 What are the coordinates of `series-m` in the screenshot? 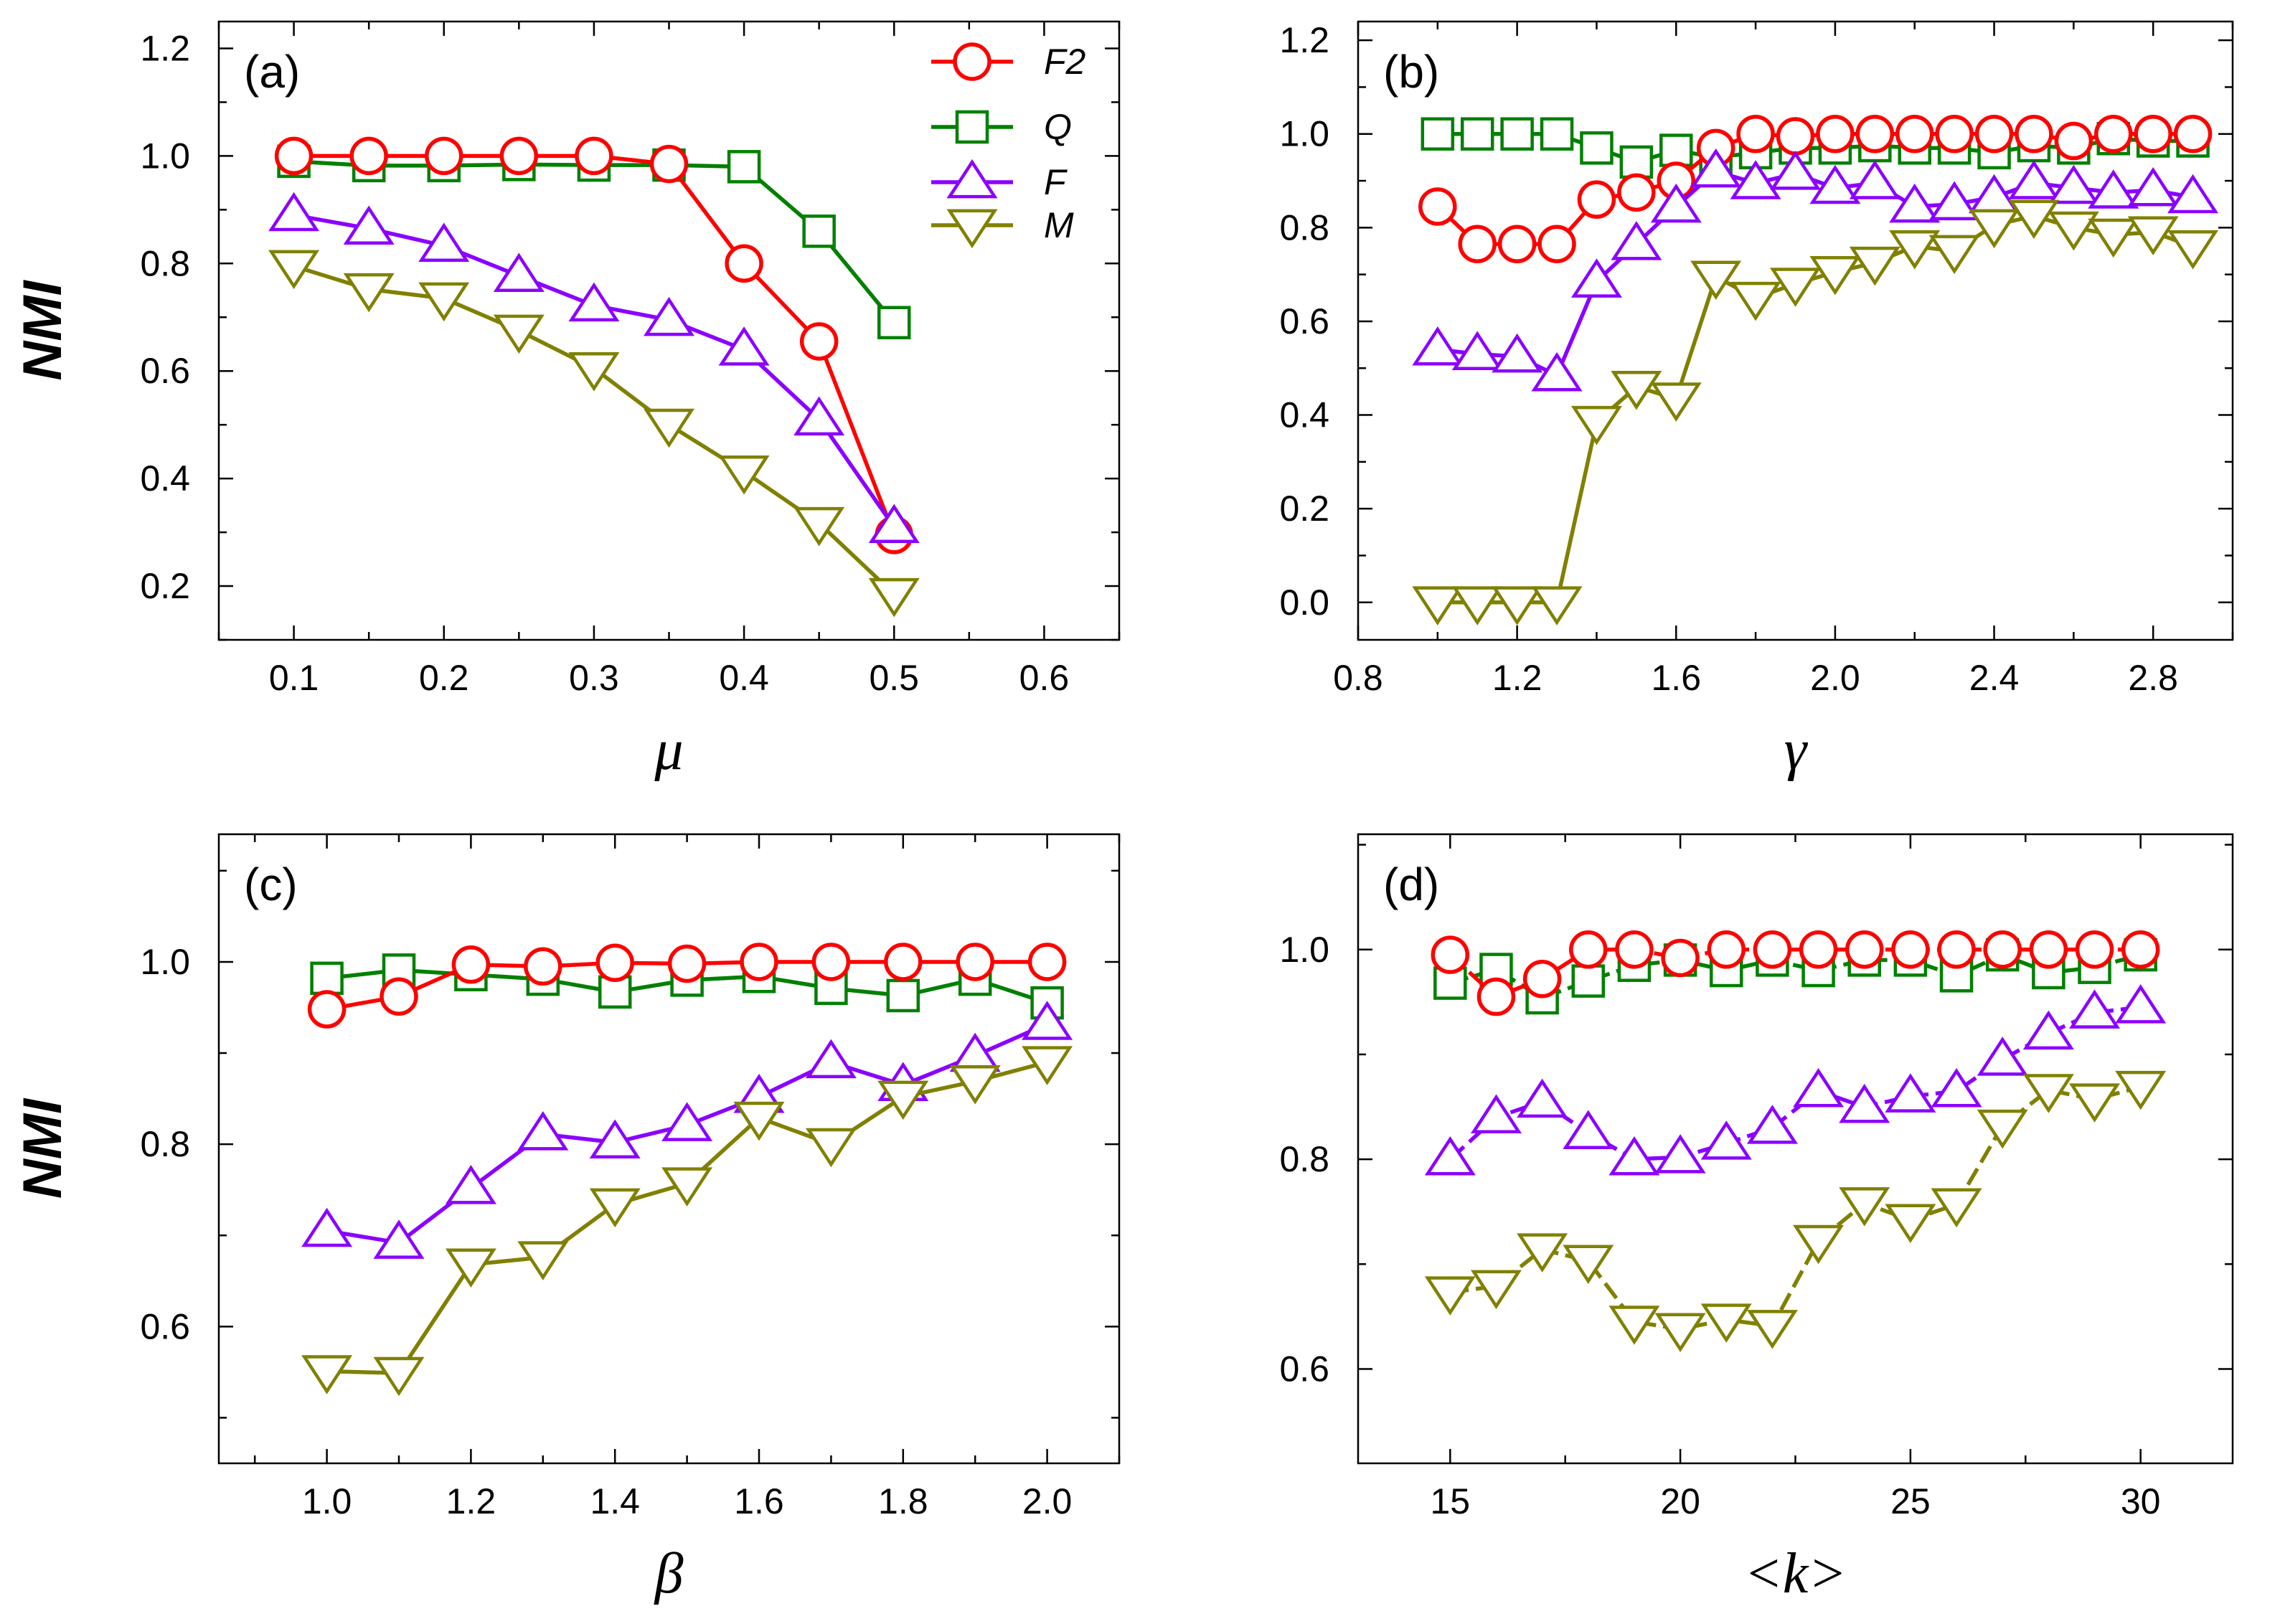 It's located at (594, 434).